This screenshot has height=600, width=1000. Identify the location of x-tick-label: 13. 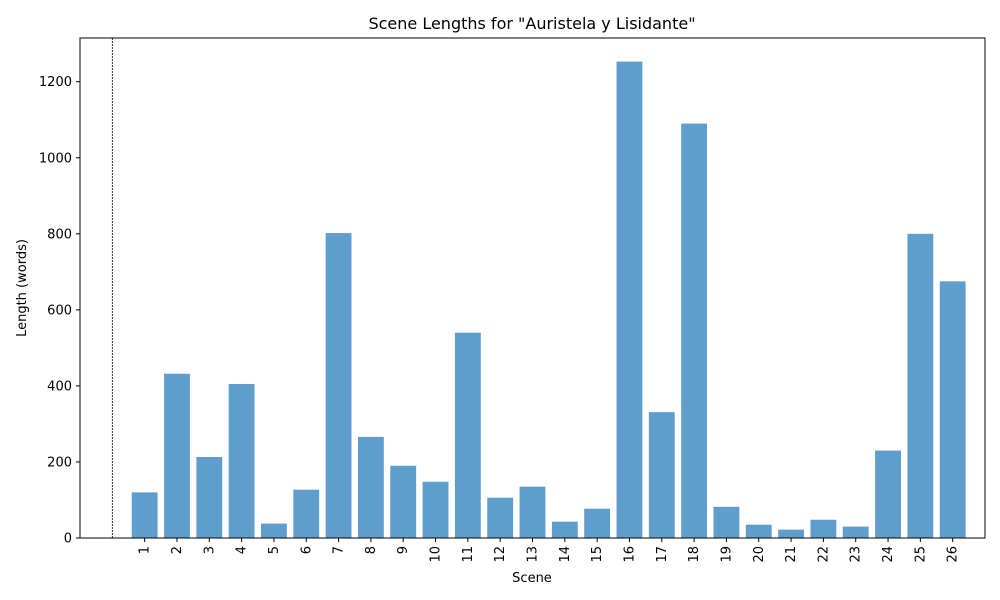
(533, 554).